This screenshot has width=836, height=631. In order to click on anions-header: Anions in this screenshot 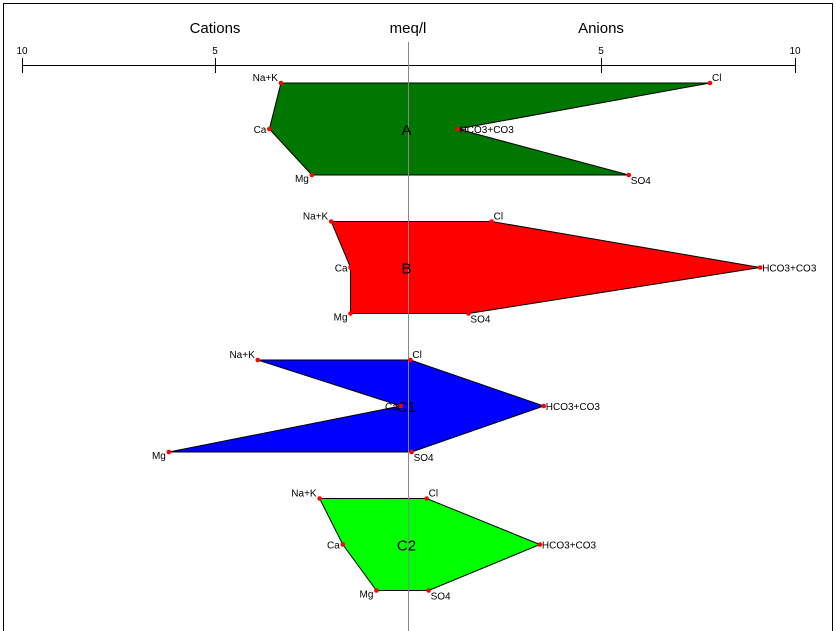, I will do `click(601, 28)`.